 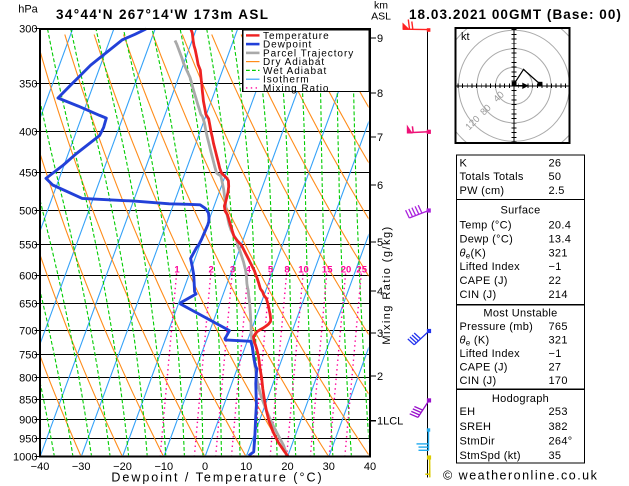 What do you see at coordinates (296, 88) in the screenshot?
I see `svg-text: Mixing Ratio` at bounding box center [296, 88].